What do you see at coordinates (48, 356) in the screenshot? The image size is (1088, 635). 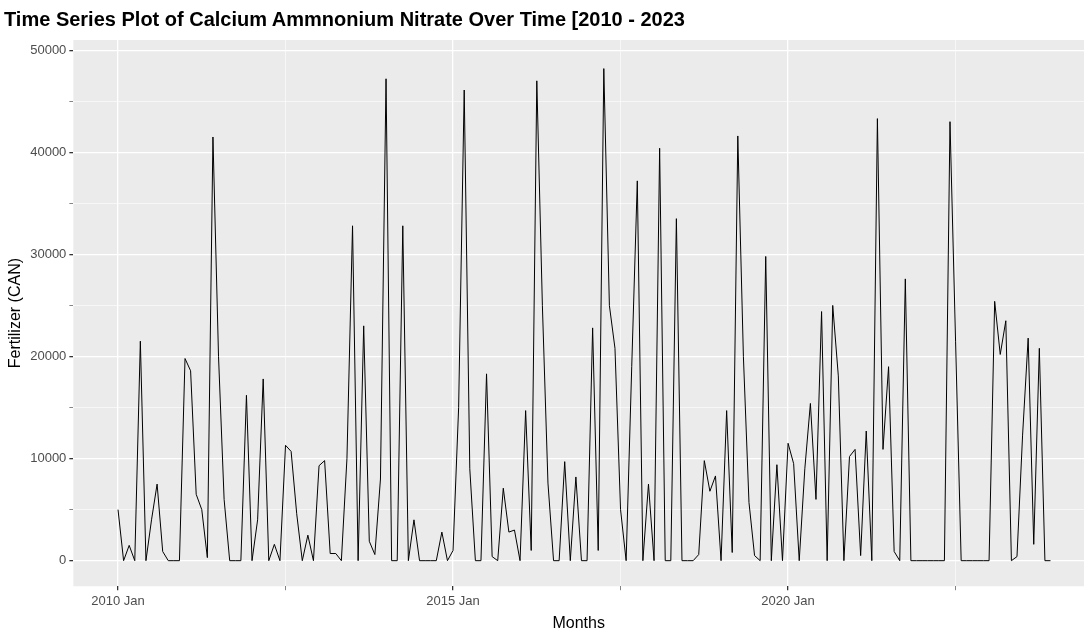 I see `y-tick-label: 20000` at bounding box center [48, 356].